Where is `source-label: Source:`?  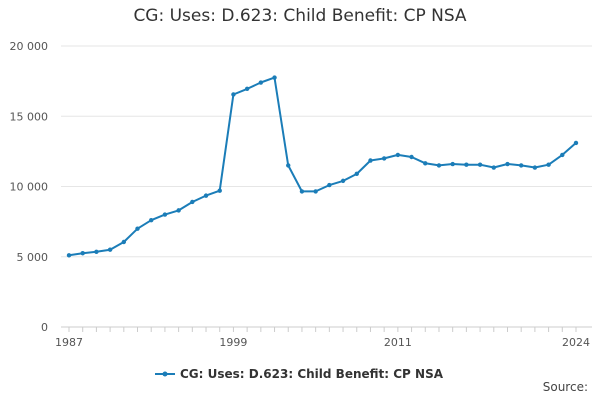 source-label: Source: is located at coordinates (565, 387).